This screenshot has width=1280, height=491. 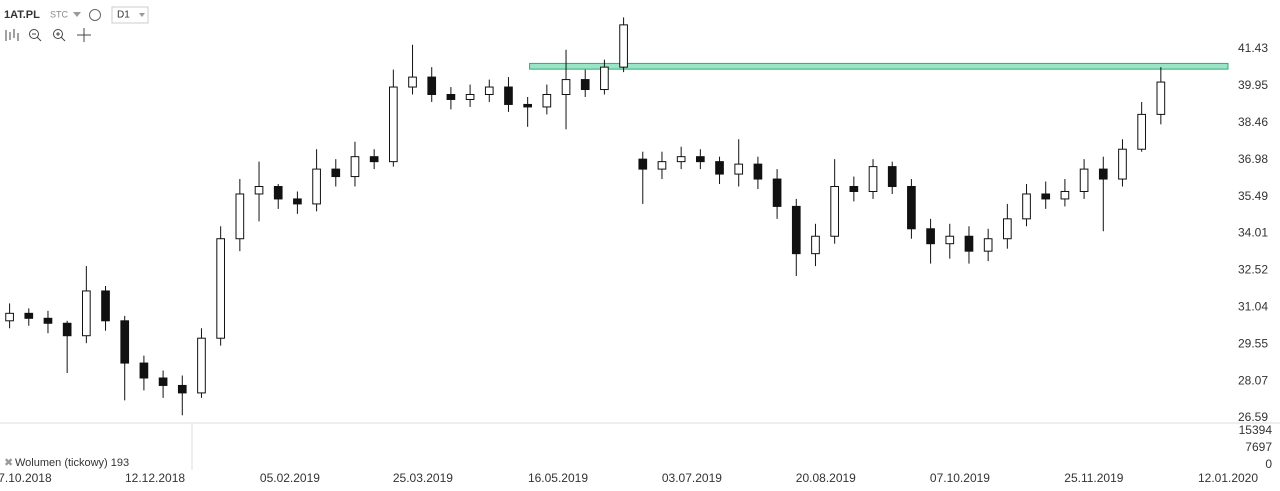 I want to click on y-tick-label: 41.43, so click(x=1253, y=48).